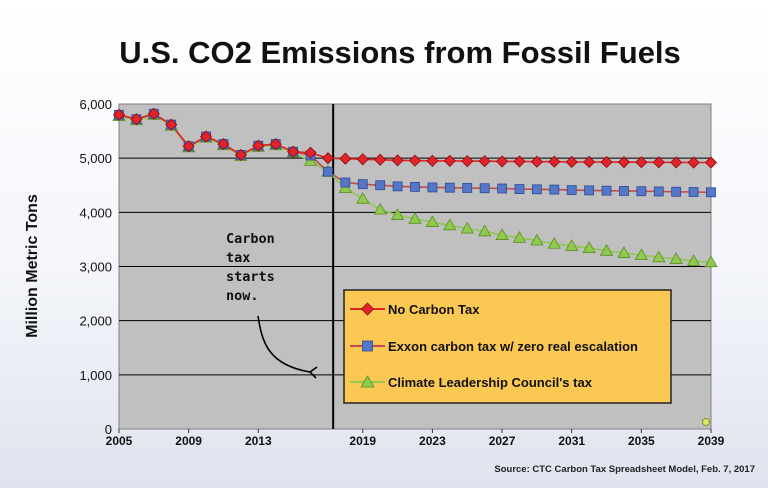  I want to click on chart-title: U.S. CO2 Emissions from Fossil Fuels, so click(400, 52).